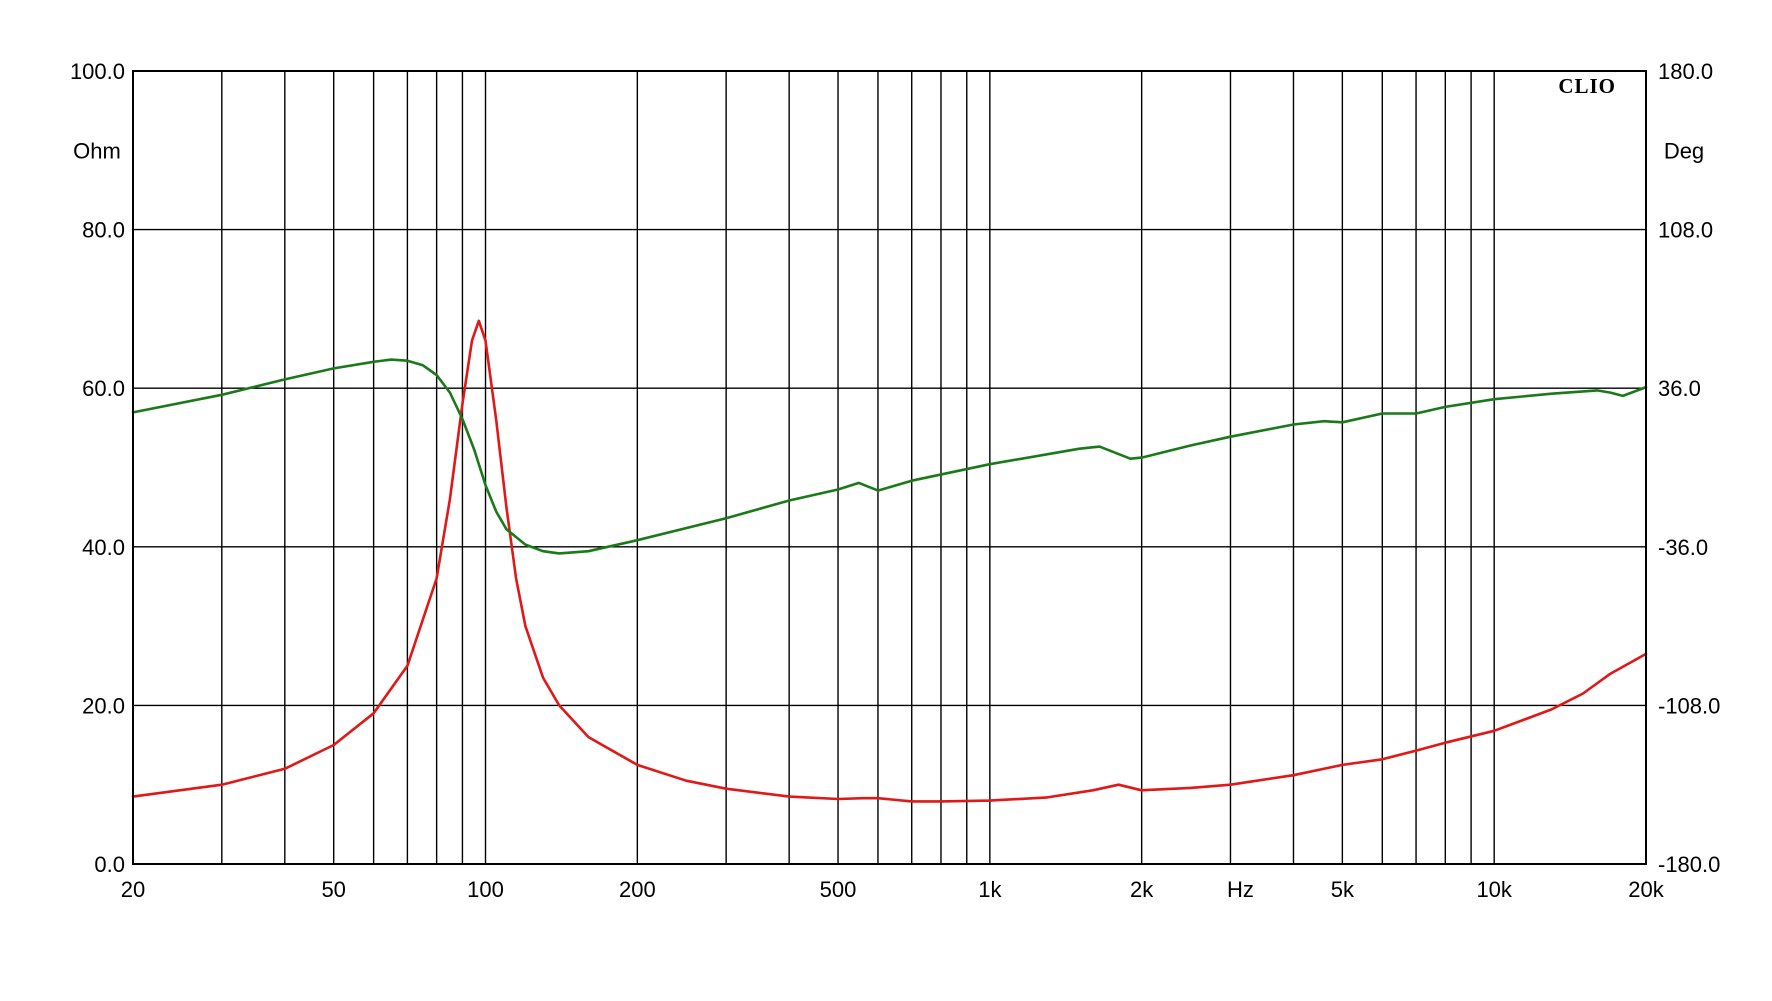  What do you see at coordinates (1683, 547) in the screenshot?
I see `y-right-tick-label: -36.0` at bounding box center [1683, 547].